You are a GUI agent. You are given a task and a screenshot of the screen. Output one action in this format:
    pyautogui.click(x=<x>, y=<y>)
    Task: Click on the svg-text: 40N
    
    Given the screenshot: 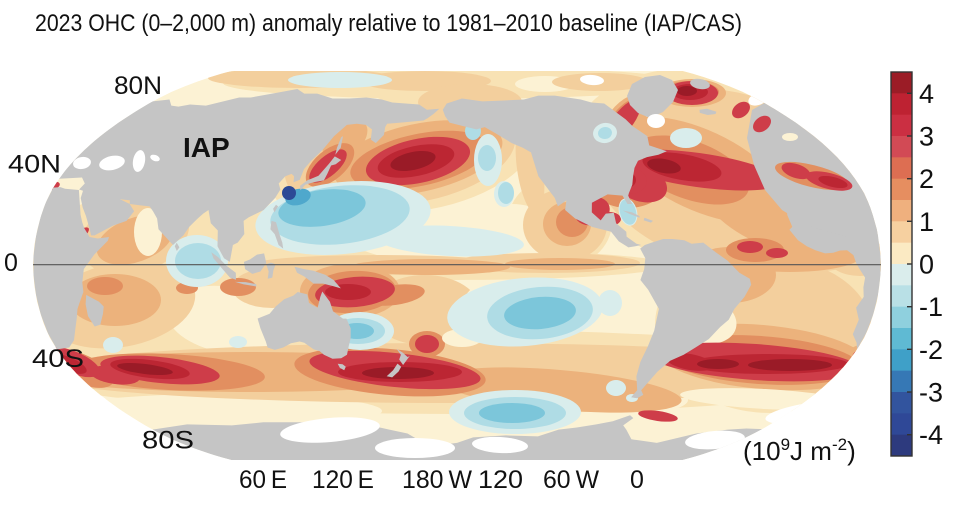 What is the action you would take?
    pyautogui.click(x=34, y=165)
    